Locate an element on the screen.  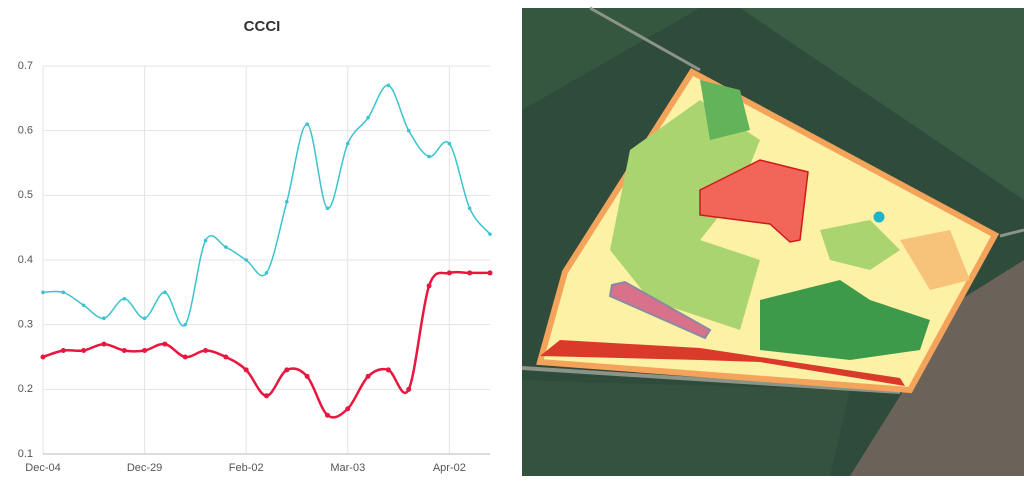
x-tick-label: Mar-03 is located at coordinates (347, 468).